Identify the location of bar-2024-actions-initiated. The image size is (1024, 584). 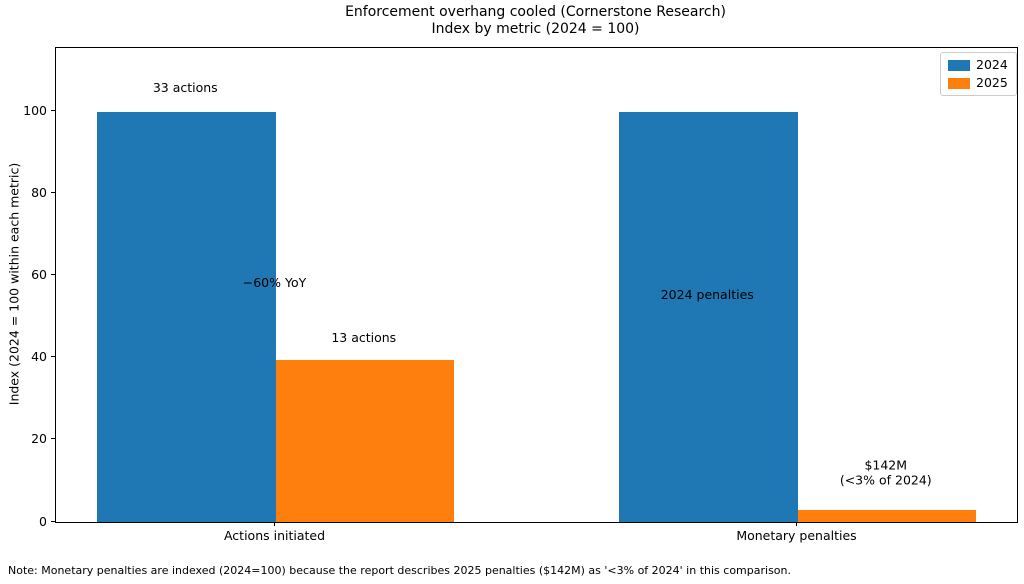
(186, 316).